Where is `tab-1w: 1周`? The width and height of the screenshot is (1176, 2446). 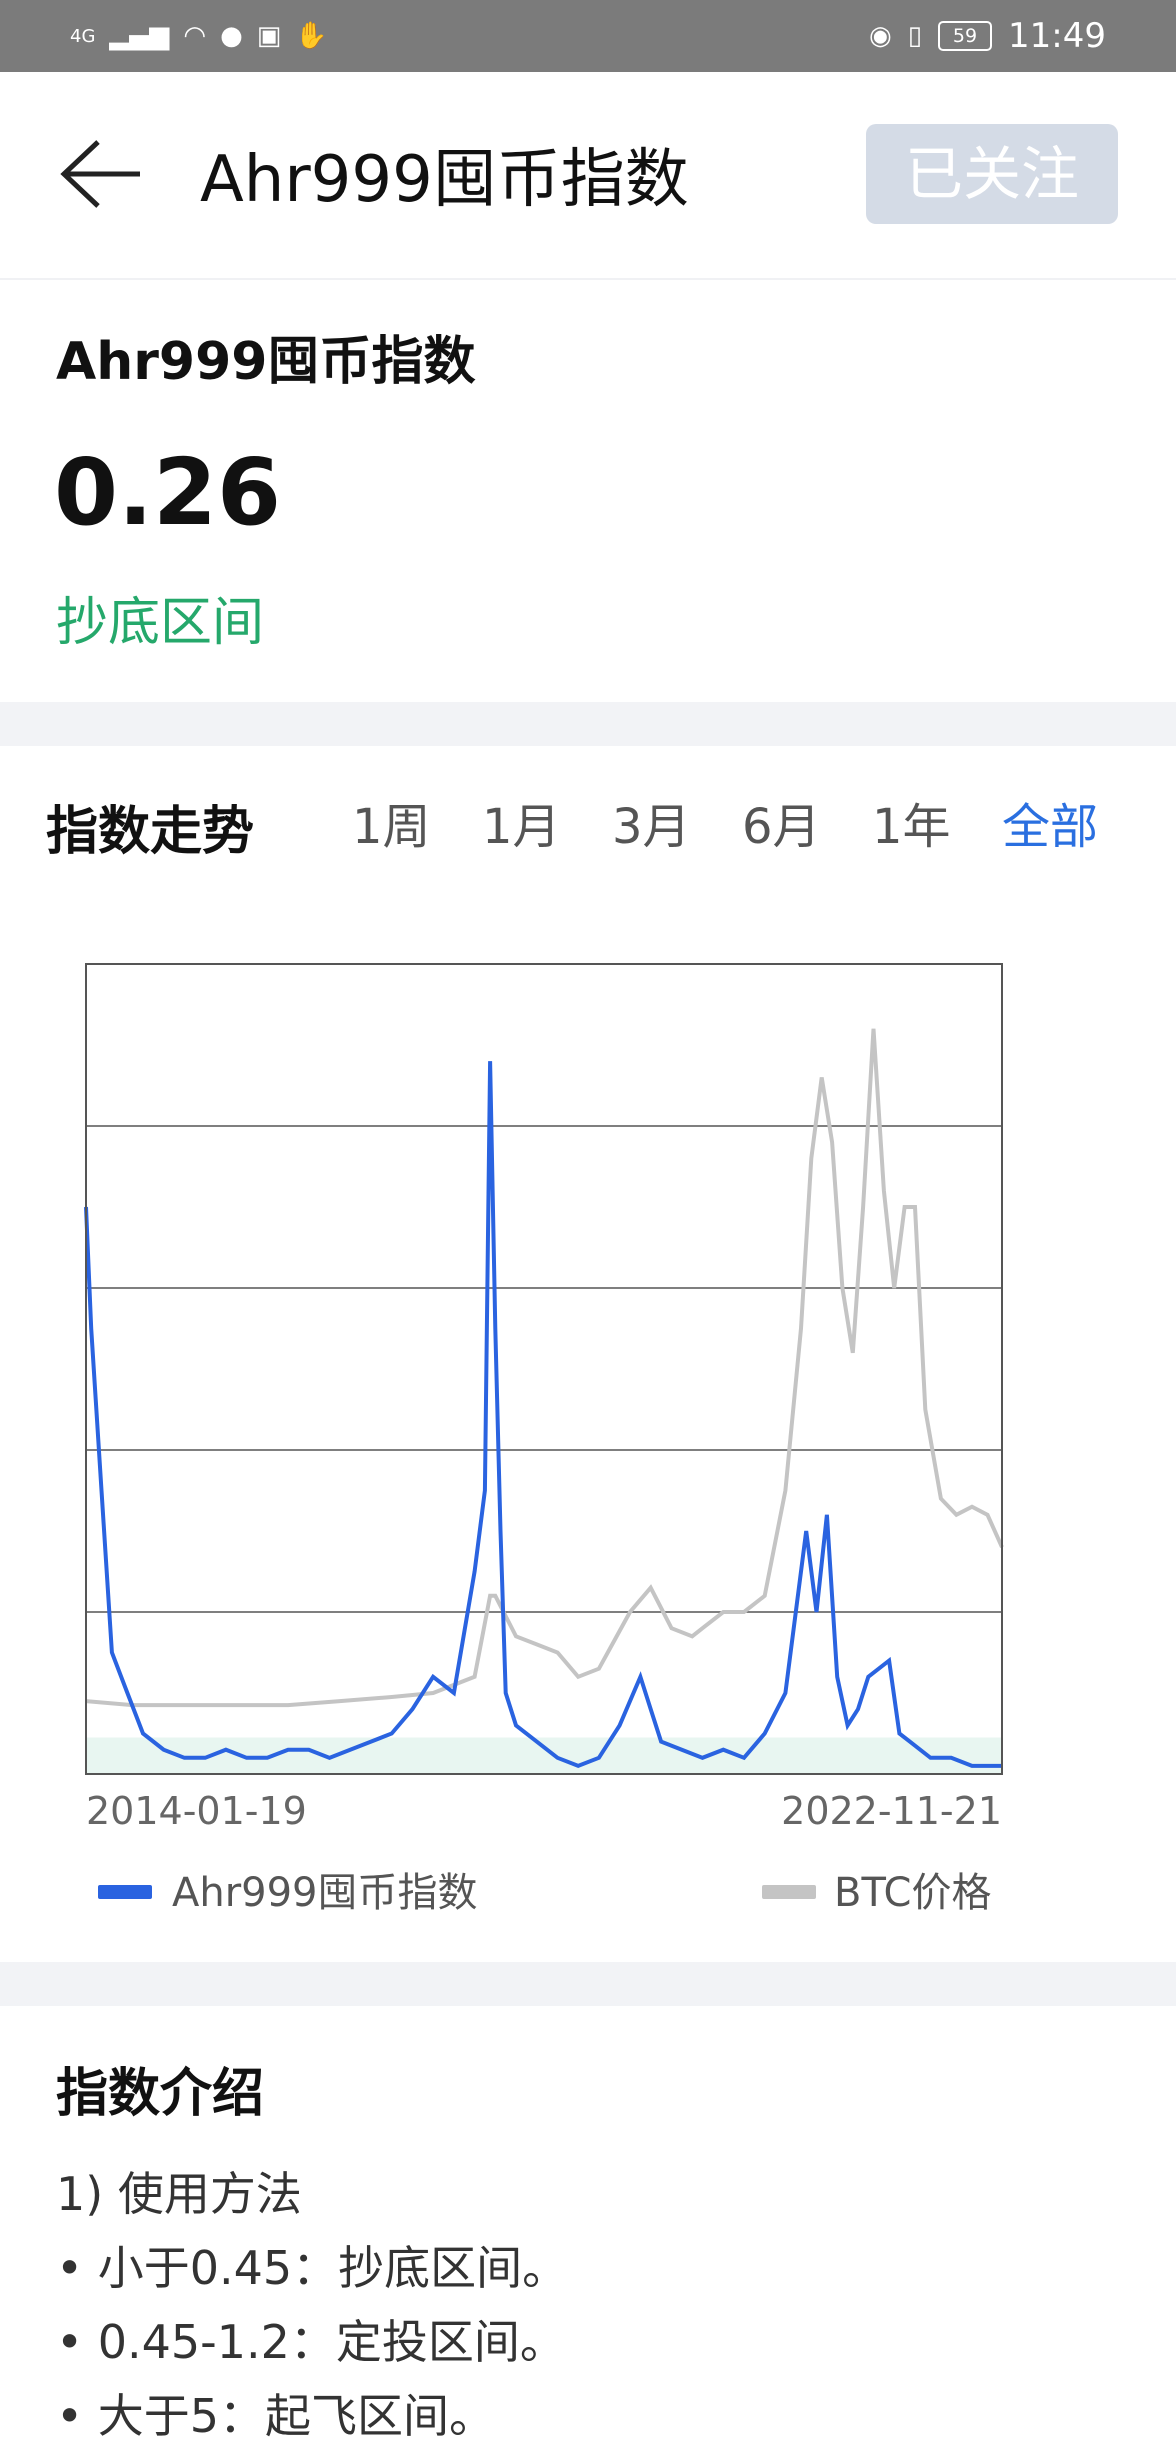 tab-1w: 1周 is located at coordinates (391, 827).